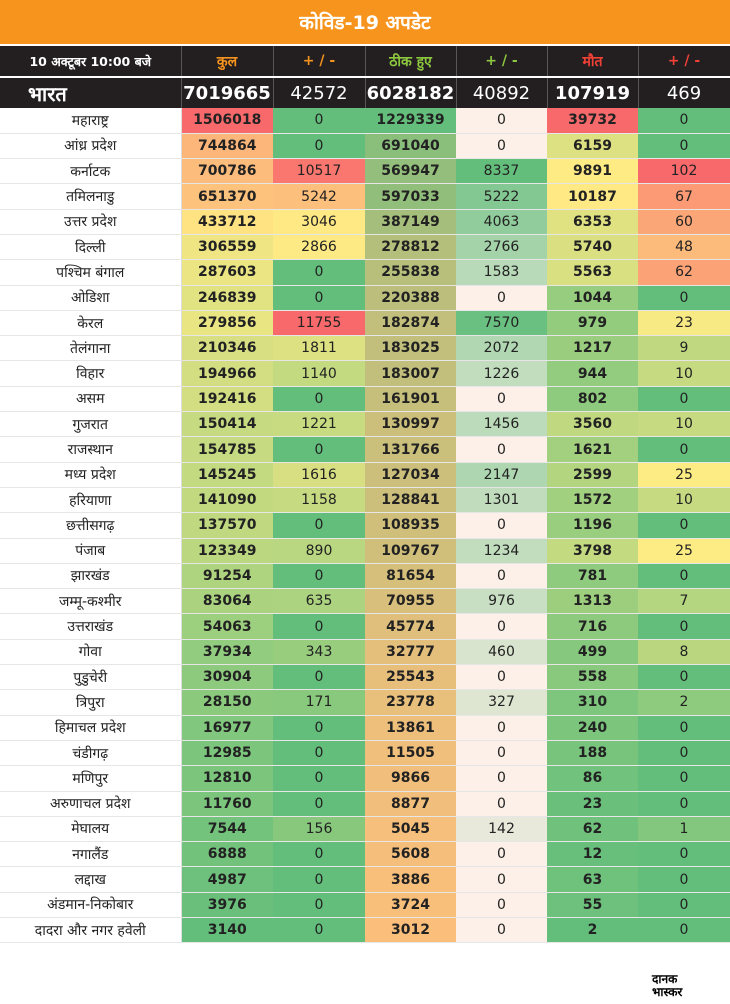 Image resolution: width=730 pixels, height=1004 pixels. I want to click on state-name: अरुणाचल प्रदेश, so click(91, 804).